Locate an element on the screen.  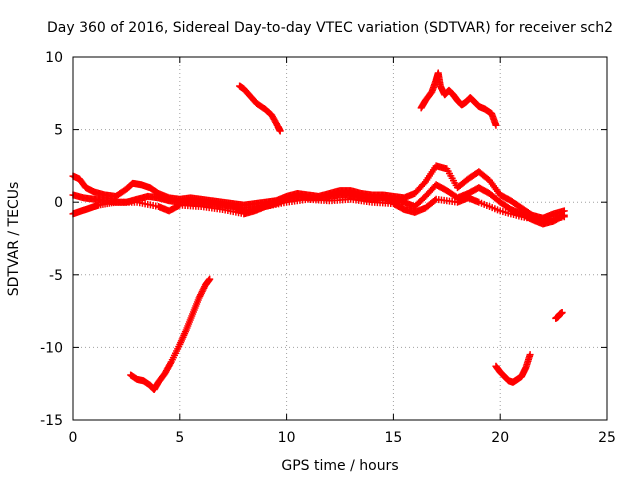
y-axis-label: SDTVAR / TECUs is located at coordinates (14, 239).